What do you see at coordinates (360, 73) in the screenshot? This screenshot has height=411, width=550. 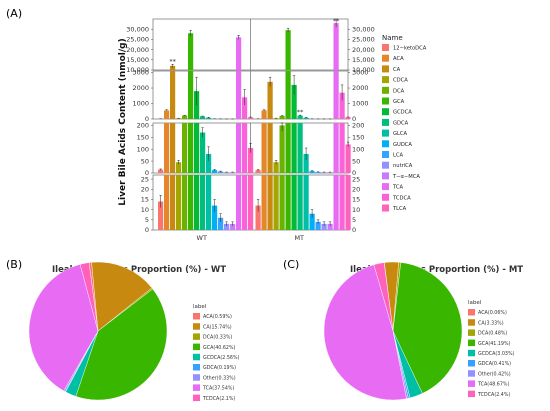 I see `y-tick-label-right: 3000` at bounding box center [360, 73].